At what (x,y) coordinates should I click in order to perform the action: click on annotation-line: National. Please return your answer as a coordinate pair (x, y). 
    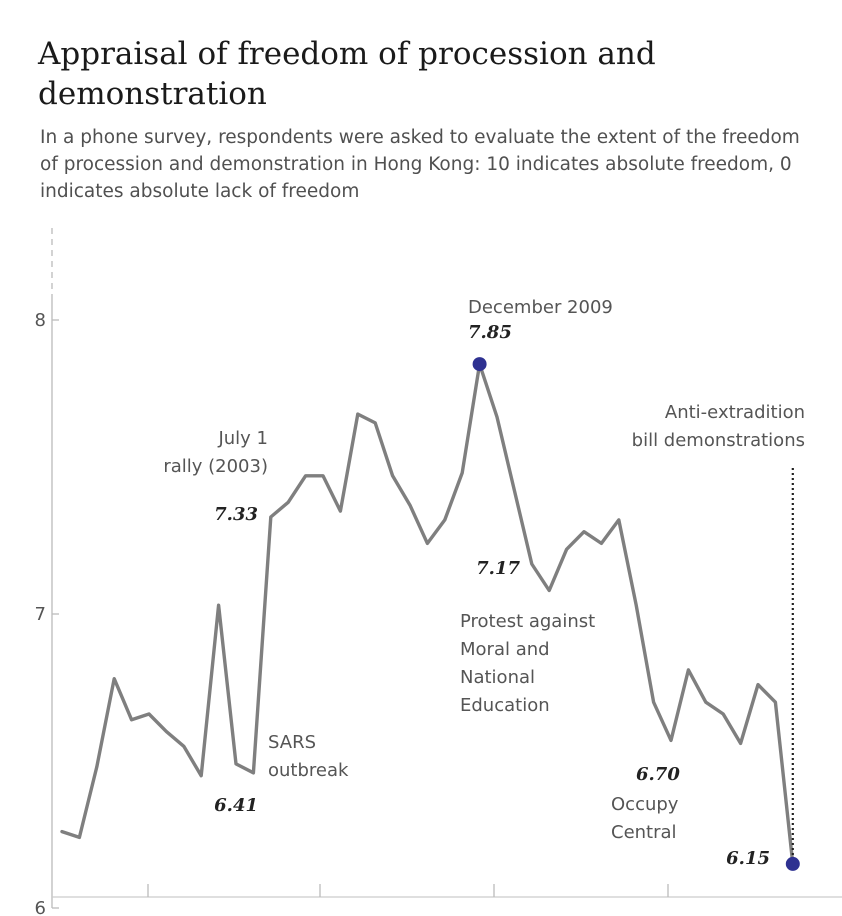
    Looking at the image, I should click on (497, 677).